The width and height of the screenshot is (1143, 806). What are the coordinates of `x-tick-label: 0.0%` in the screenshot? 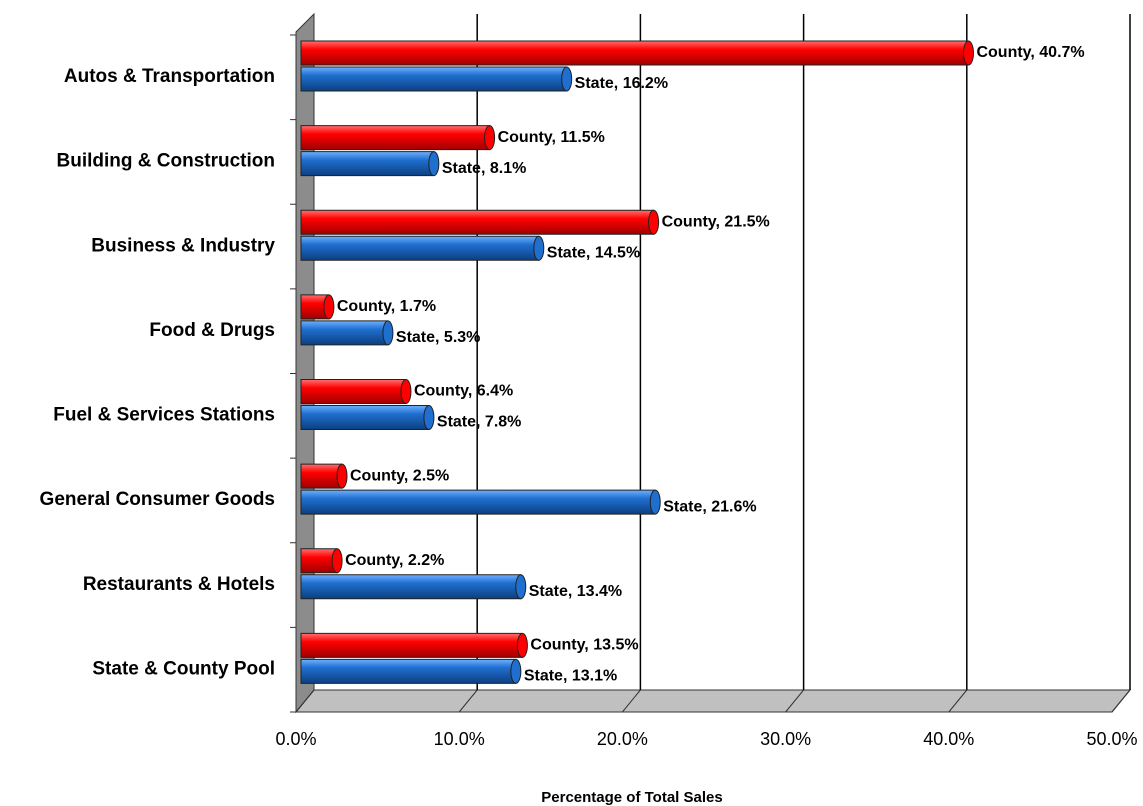 It's located at (295, 739).